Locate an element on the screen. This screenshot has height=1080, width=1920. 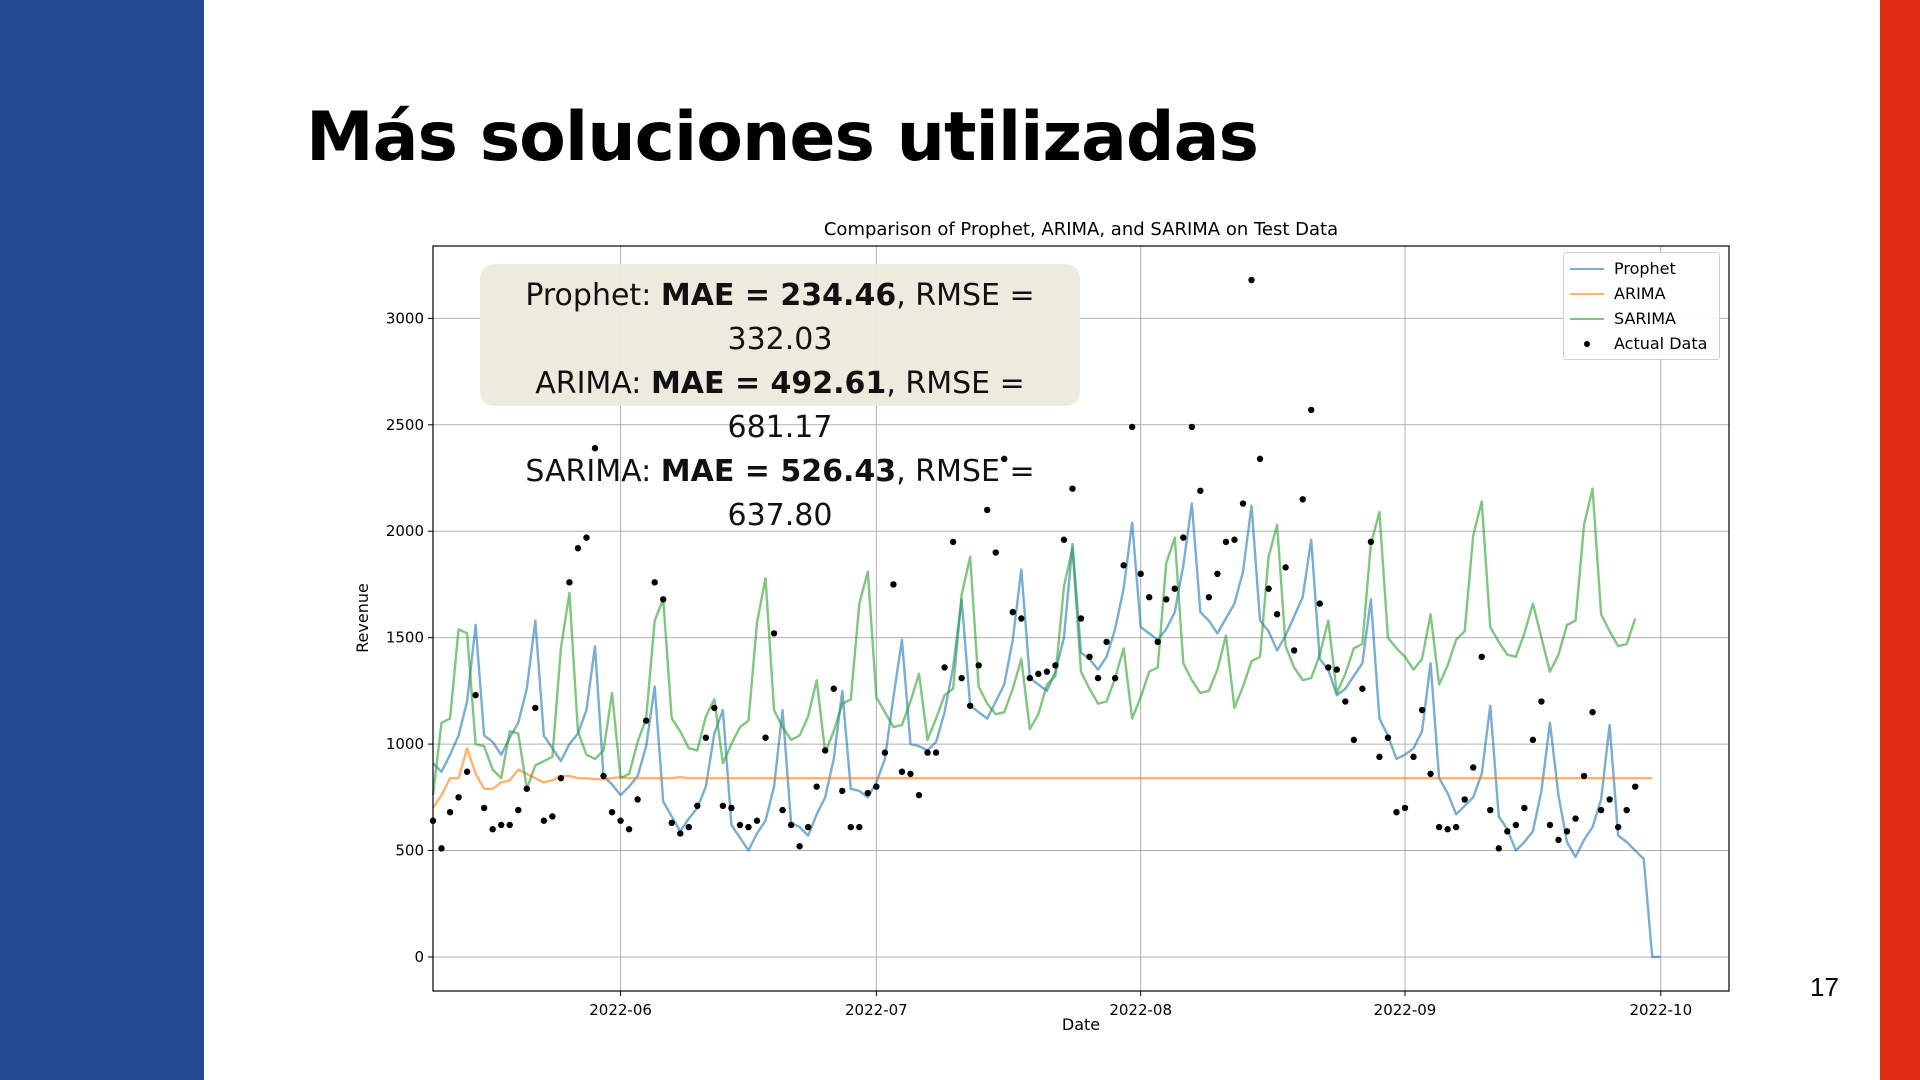
x-tick-label: 2022-07 is located at coordinates (876, 1010).